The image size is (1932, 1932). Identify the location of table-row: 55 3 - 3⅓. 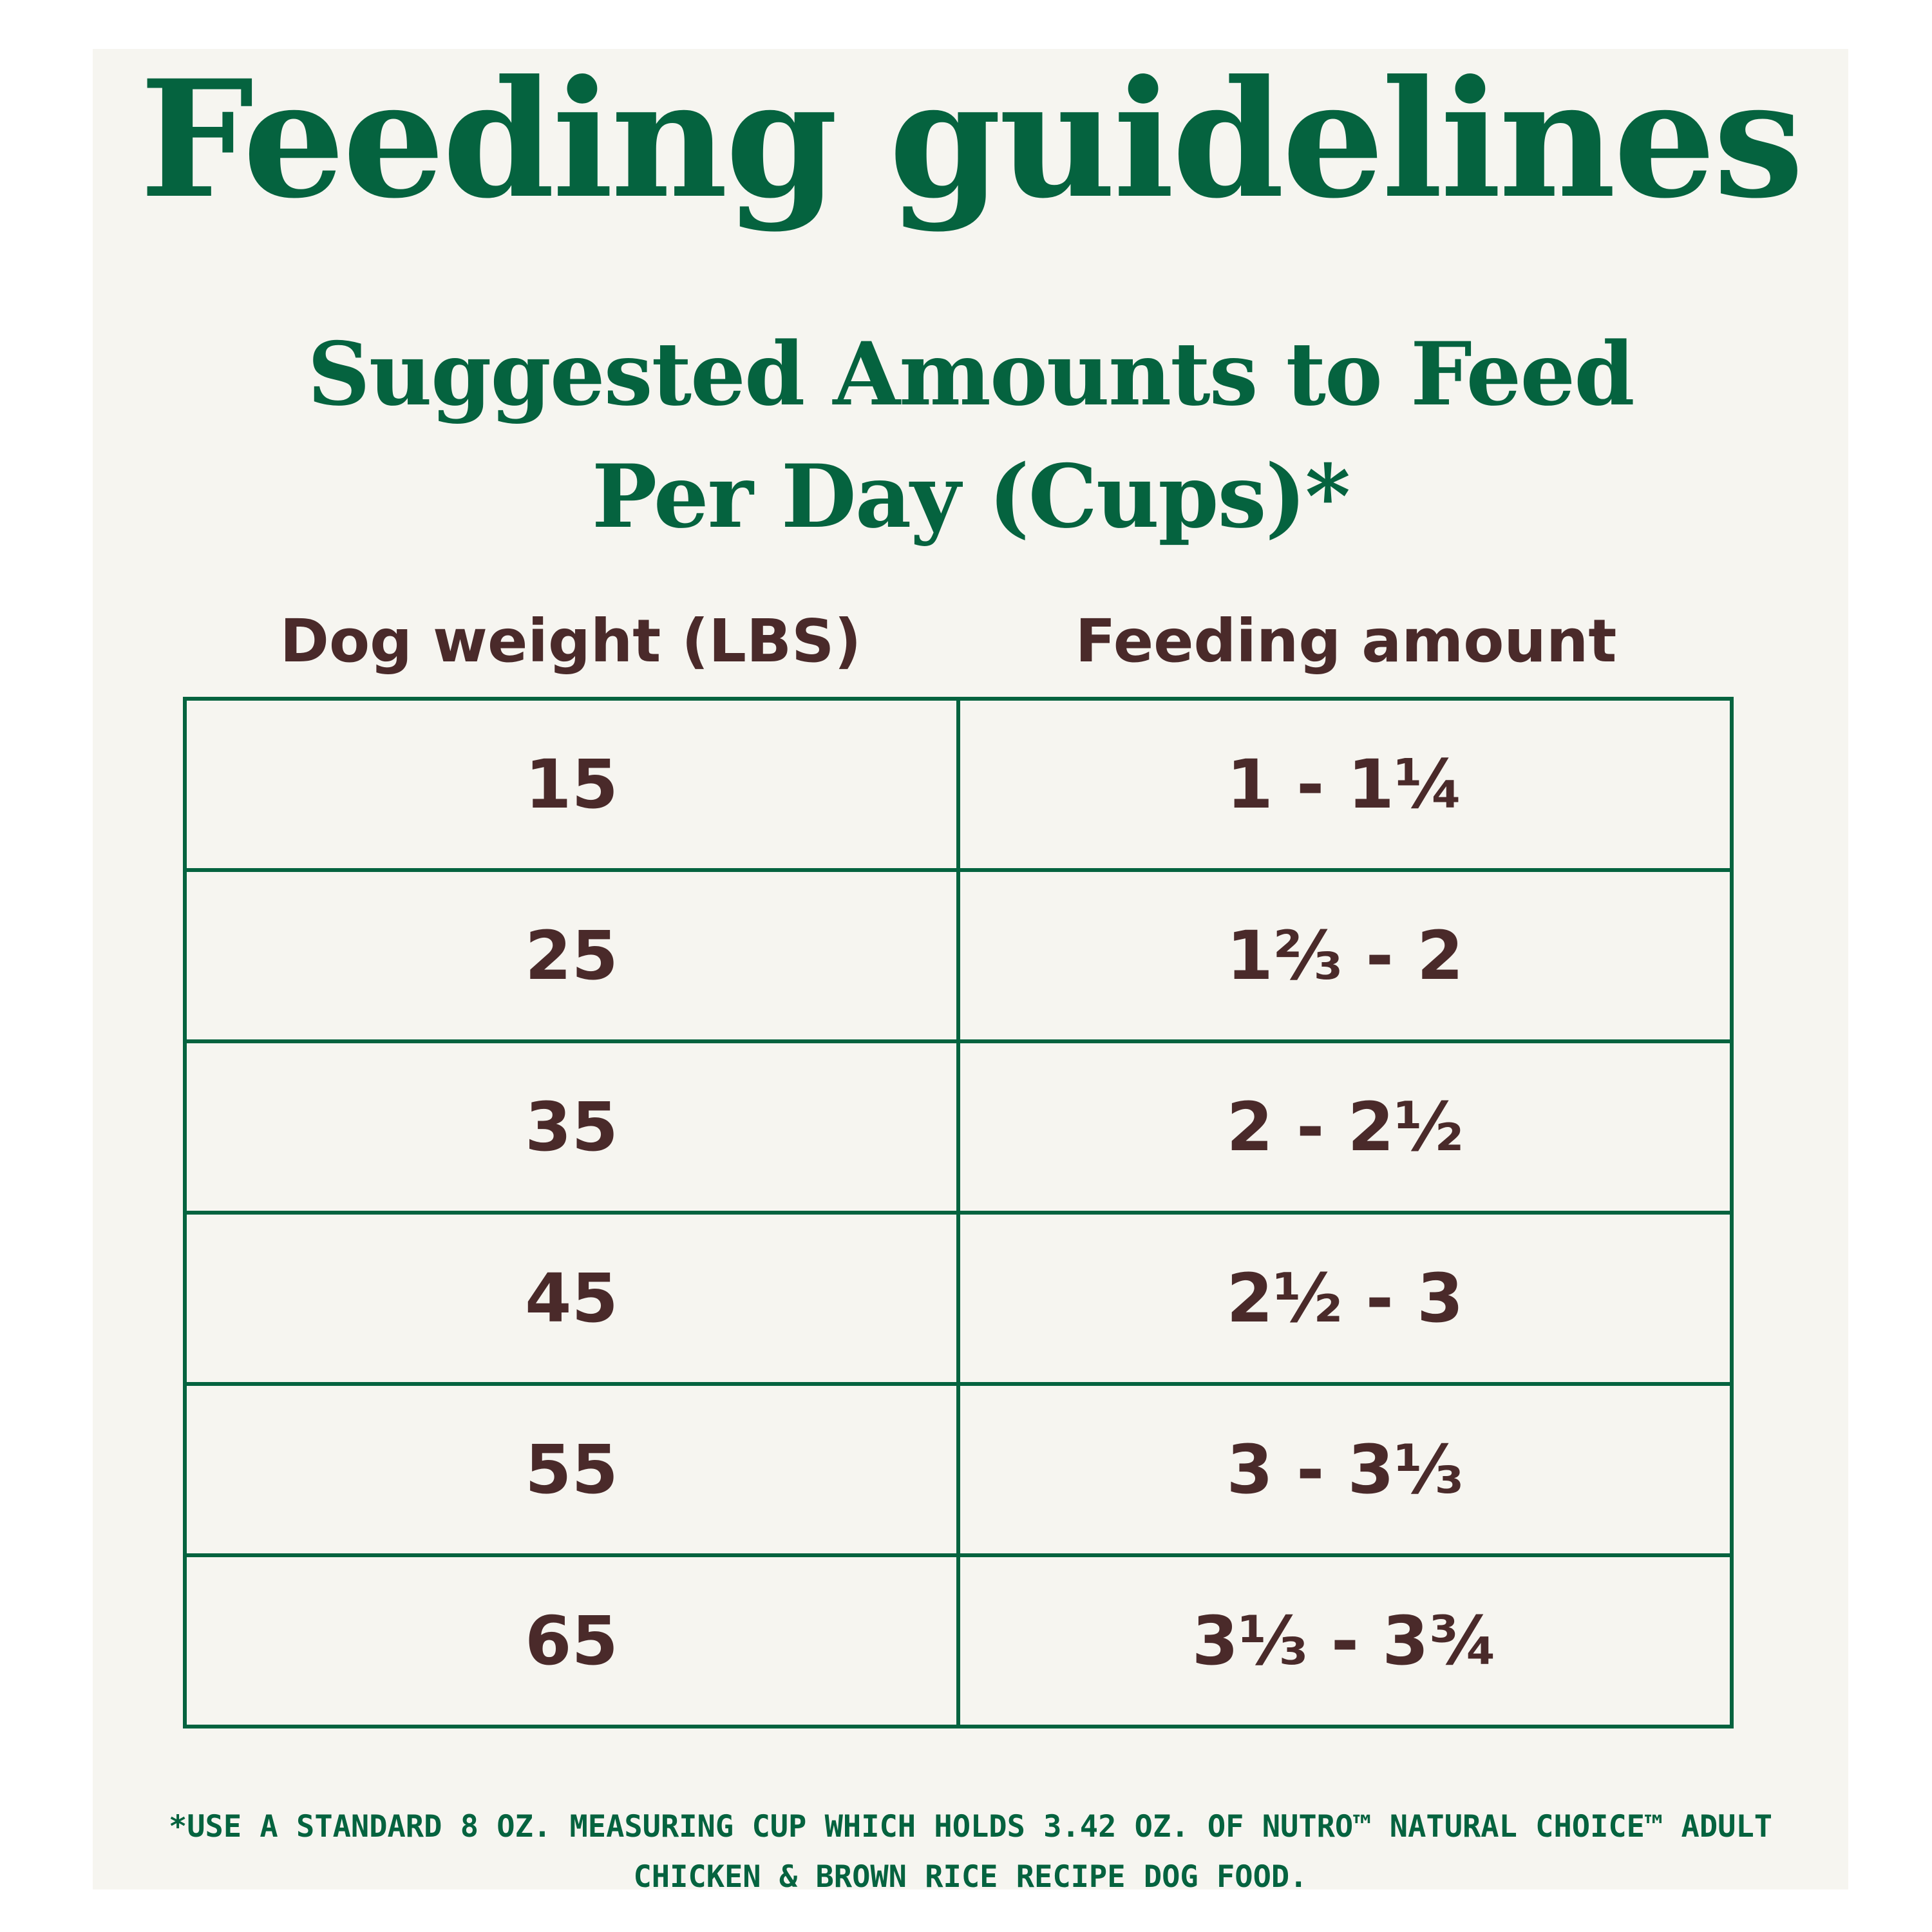
(958, 1469).